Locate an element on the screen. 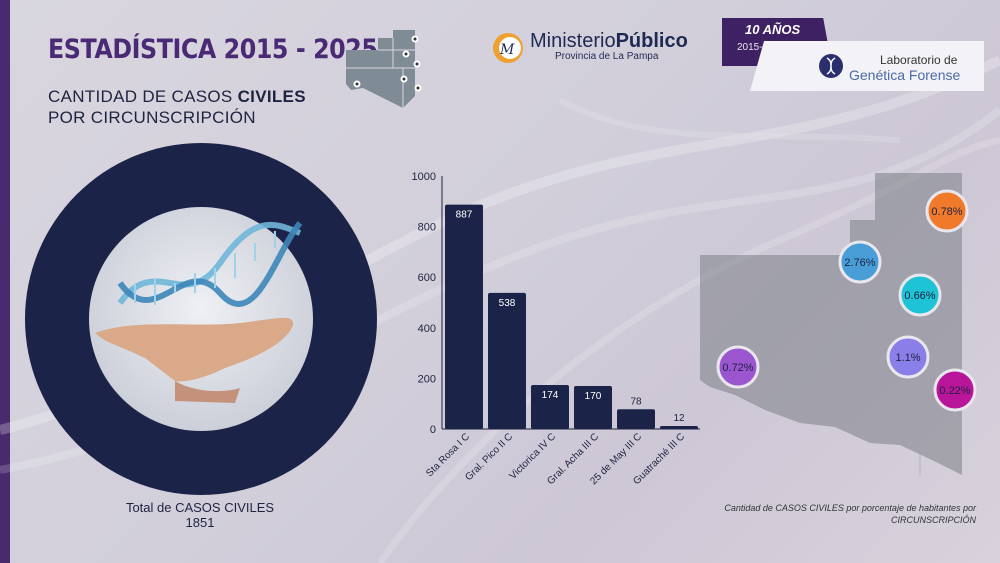 The image size is (1000, 563). total-value: 1851 is located at coordinates (200, 522).